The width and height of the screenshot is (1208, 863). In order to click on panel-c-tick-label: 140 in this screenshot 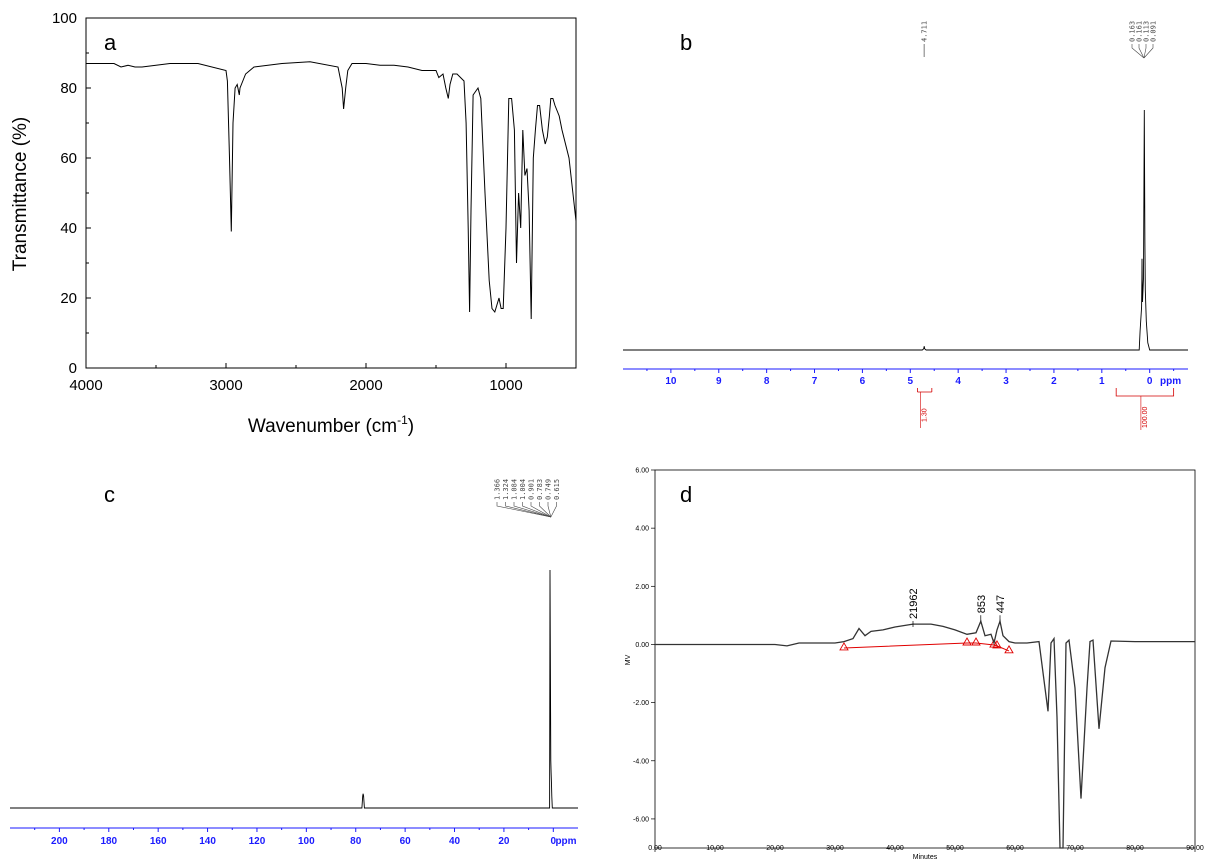, I will do `click(207, 841)`.